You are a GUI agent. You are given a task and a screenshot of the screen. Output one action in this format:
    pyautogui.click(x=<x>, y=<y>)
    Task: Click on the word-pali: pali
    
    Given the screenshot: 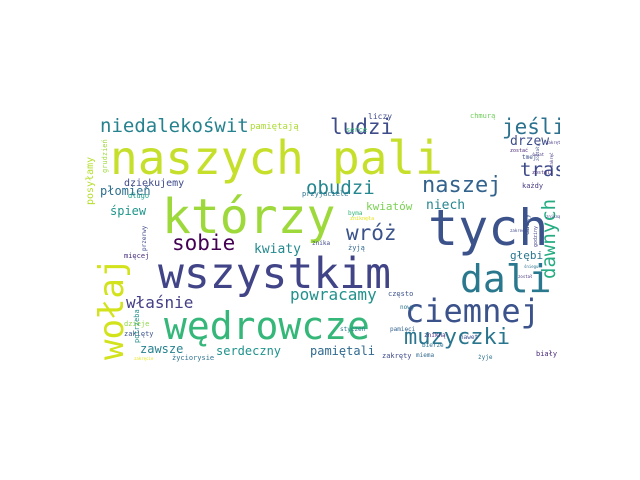 What is the action you would take?
    pyautogui.click(x=387, y=158)
    